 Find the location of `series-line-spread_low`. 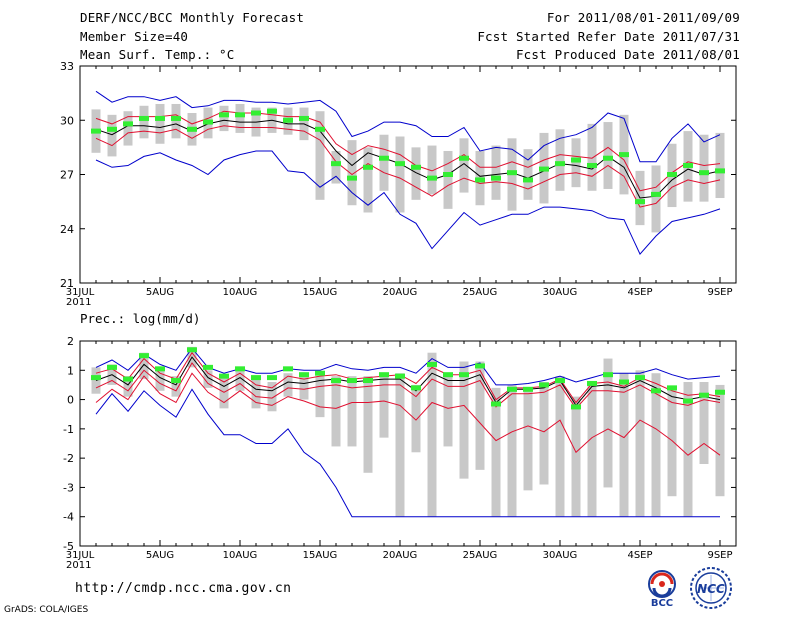

series-line-spread_low is located at coordinates (408, 414).